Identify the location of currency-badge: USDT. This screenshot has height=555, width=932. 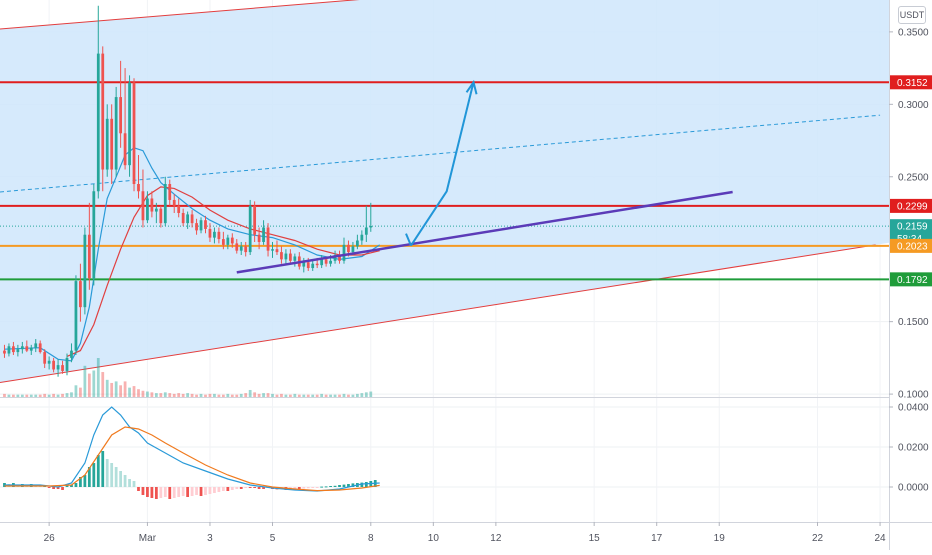
(912, 15).